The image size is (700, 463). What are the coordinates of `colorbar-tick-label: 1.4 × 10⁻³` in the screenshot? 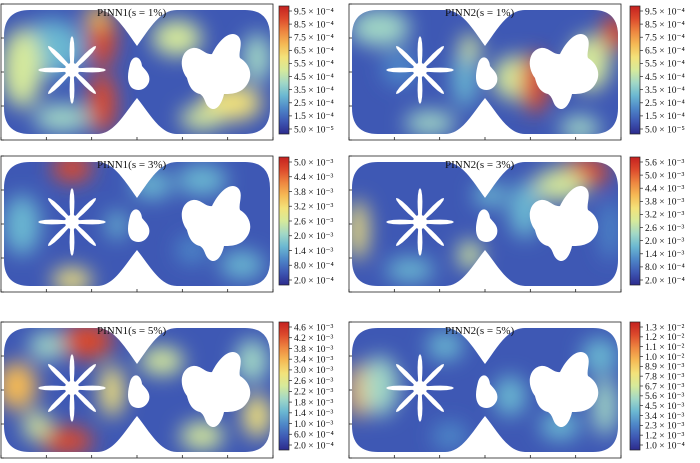 It's located at (313, 252).